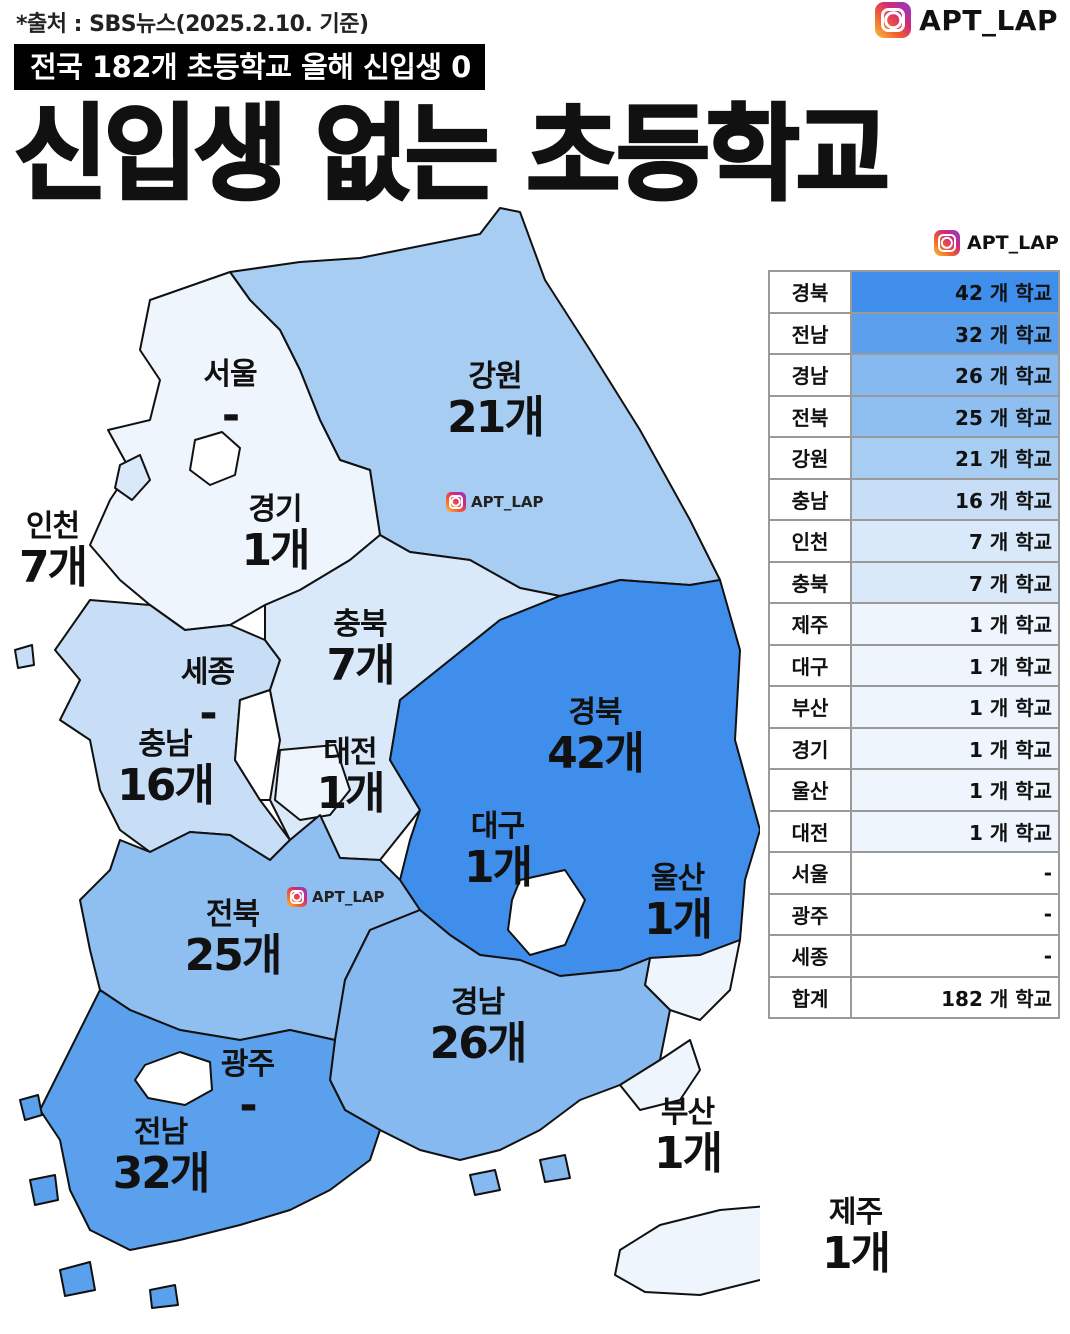 The width and height of the screenshot is (1070, 1334). I want to click on region-jeju, so click(687, 1250).